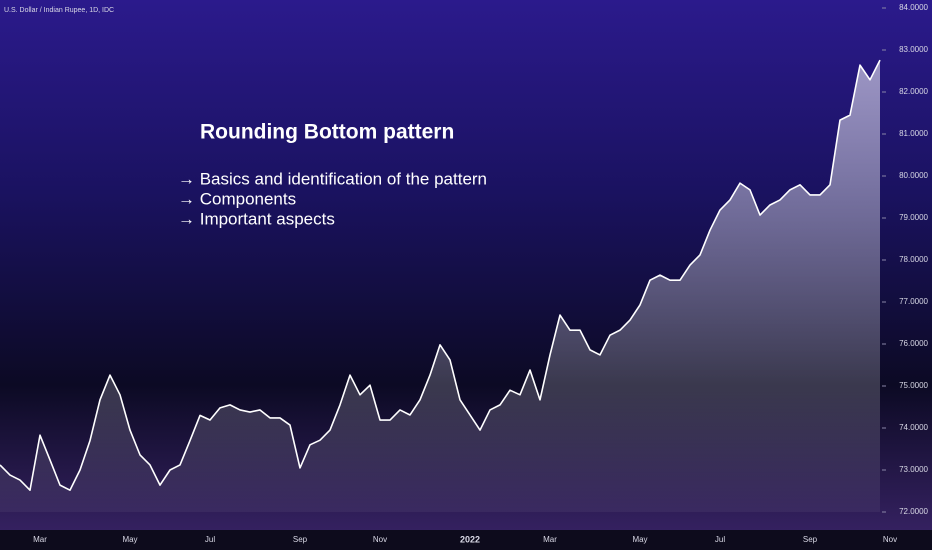  Describe the element at coordinates (913, 91) in the screenshot. I see `y-tick-label: 82.0000` at that location.